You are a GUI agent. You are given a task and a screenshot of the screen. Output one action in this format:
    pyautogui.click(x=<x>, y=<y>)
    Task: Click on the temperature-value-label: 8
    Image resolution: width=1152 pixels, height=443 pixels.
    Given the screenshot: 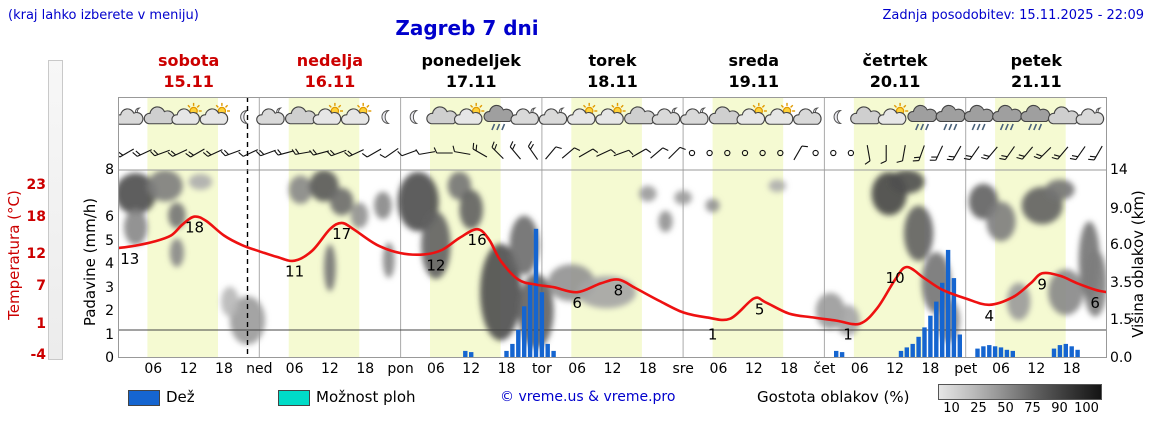 What is the action you would take?
    pyautogui.click(x=619, y=291)
    